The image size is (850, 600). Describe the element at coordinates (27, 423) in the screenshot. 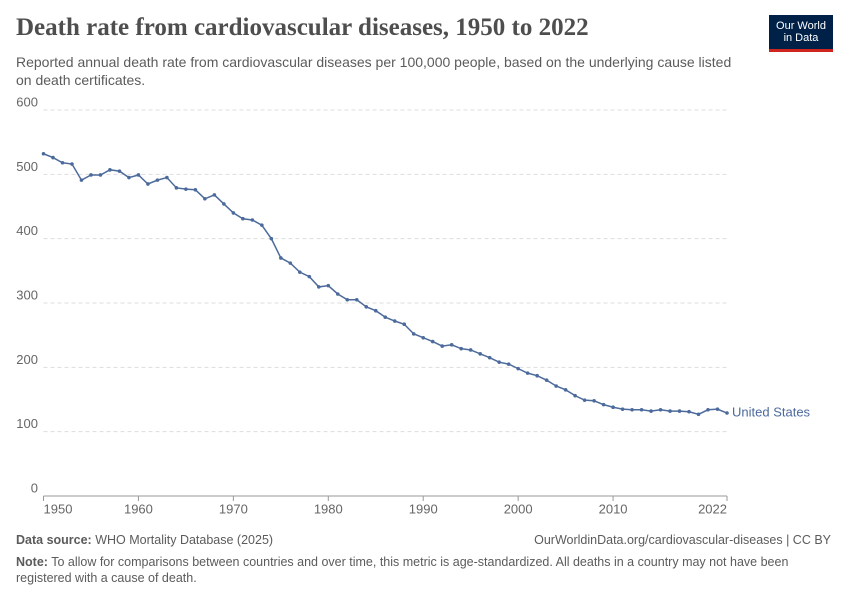

I see `y-tick-label: 100` at that location.